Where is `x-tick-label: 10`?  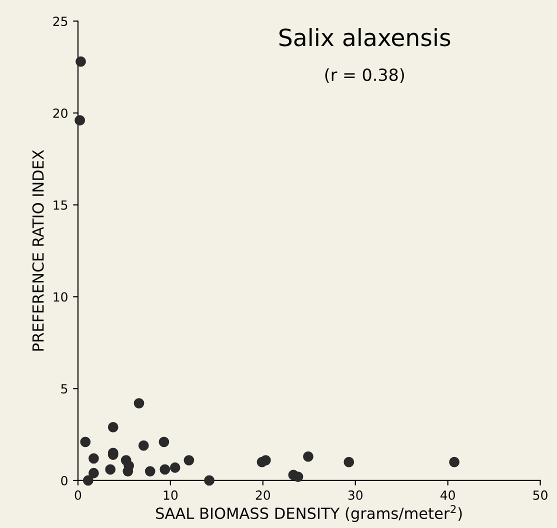
x-tick-label: 10 is located at coordinates (171, 495).